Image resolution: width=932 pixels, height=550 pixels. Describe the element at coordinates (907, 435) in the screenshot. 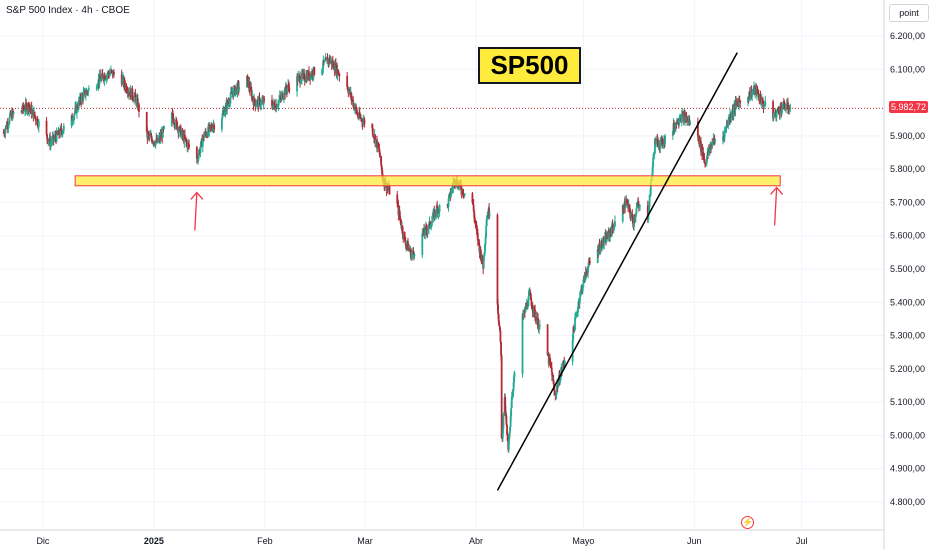

I see `y-tick-label: 5.000,00` at that location.